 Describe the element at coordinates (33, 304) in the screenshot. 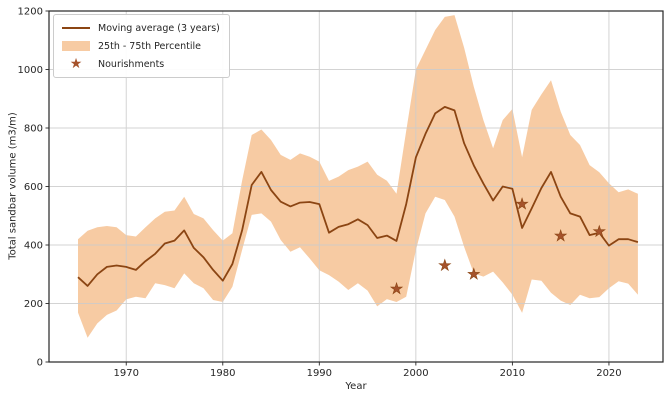

I see `y-tick-label: 200` at that location.